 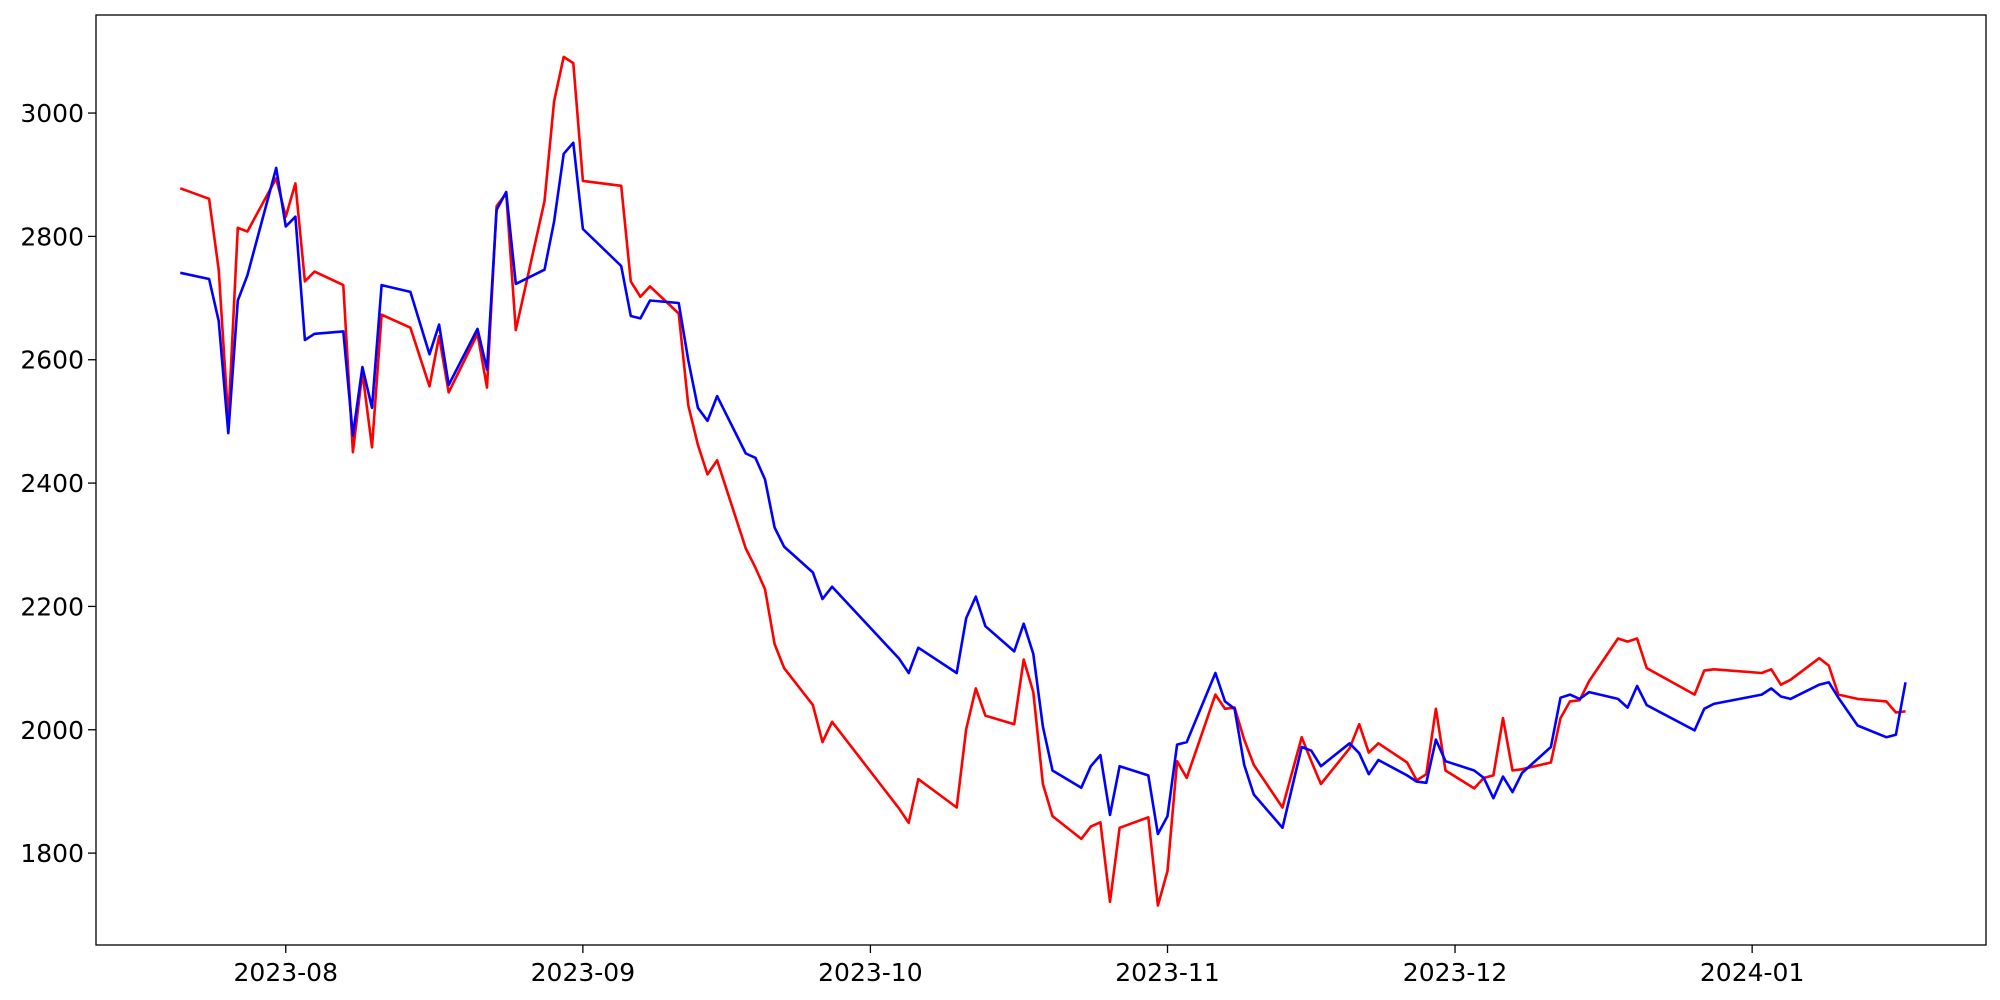 I want to click on x-tick-label: 2023-11, so click(x=1167, y=972).